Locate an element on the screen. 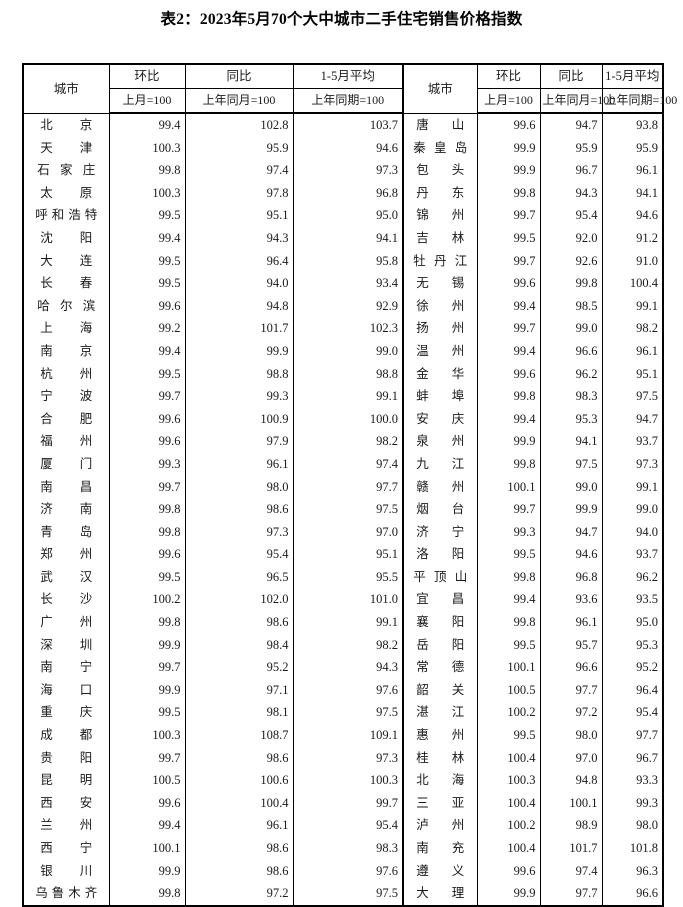 This screenshot has width=683, height=907. column-subheader-mom-base-left: 上月=100 is located at coordinates (147, 101).